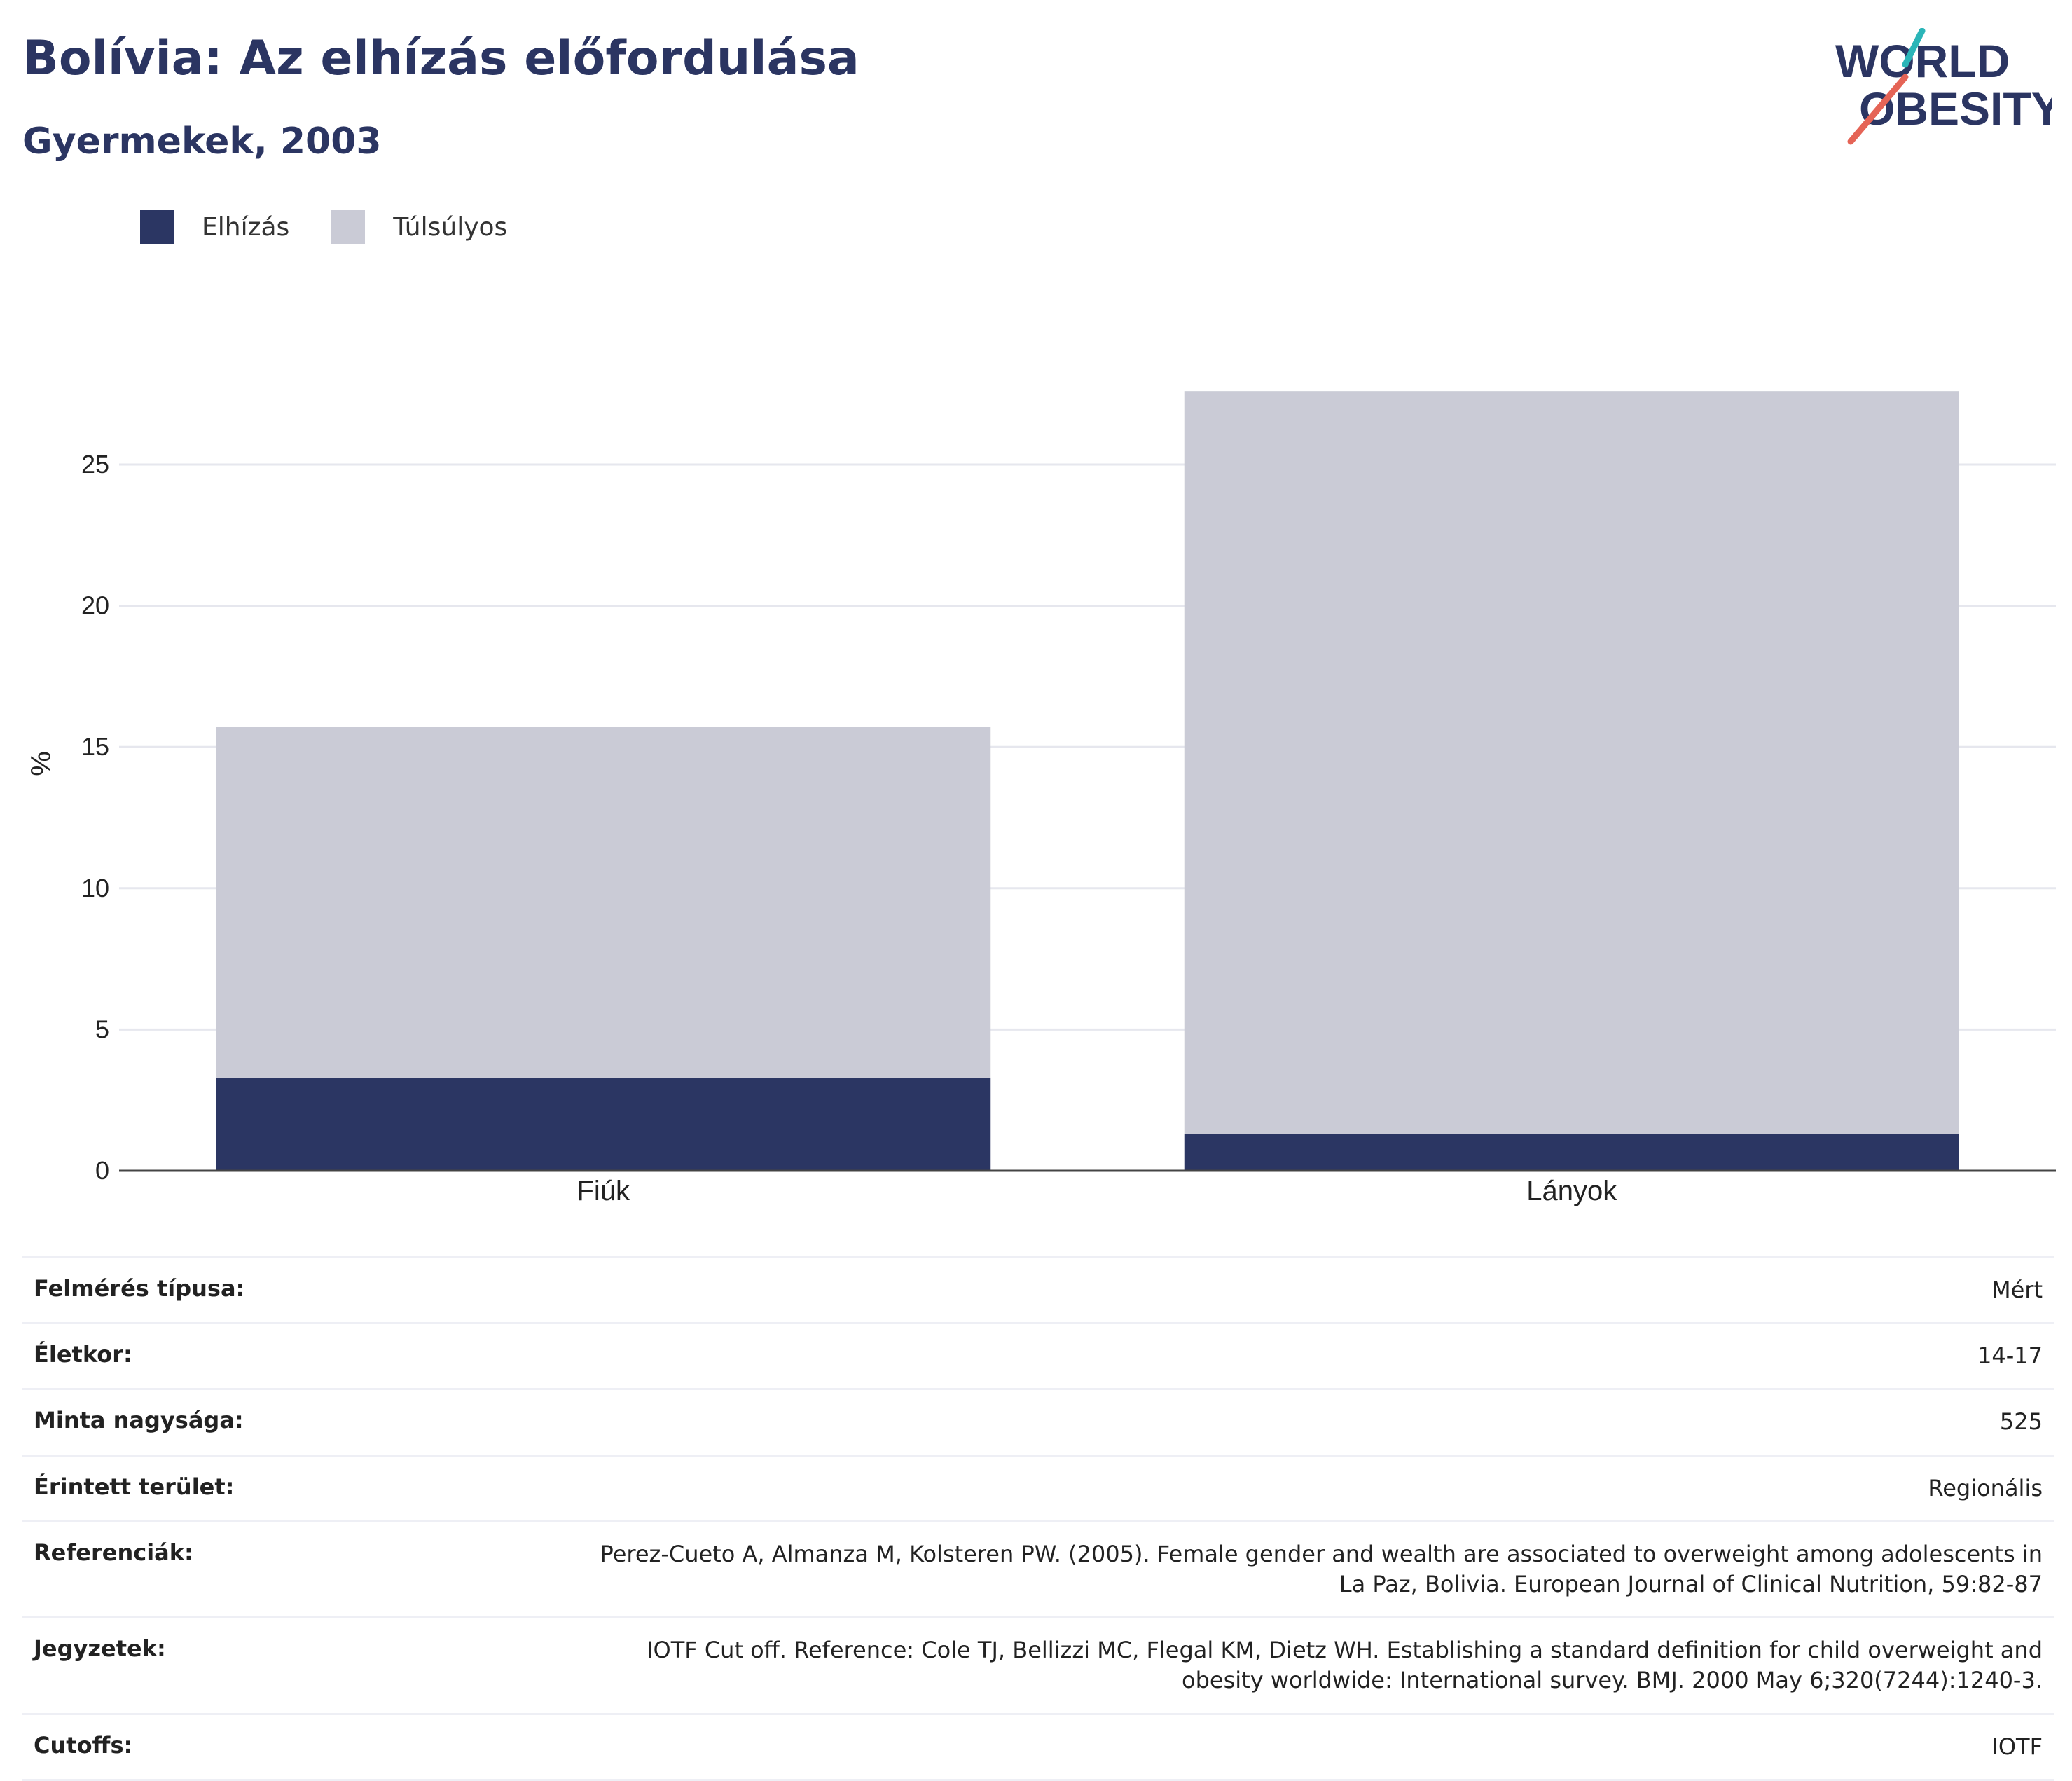 The height and width of the screenshot is (1781, 2072). What do you see at coordinates (113, 1552) in the screenshot?
I see `details-label: Referenciák:` at bounding box center [113, 1552].